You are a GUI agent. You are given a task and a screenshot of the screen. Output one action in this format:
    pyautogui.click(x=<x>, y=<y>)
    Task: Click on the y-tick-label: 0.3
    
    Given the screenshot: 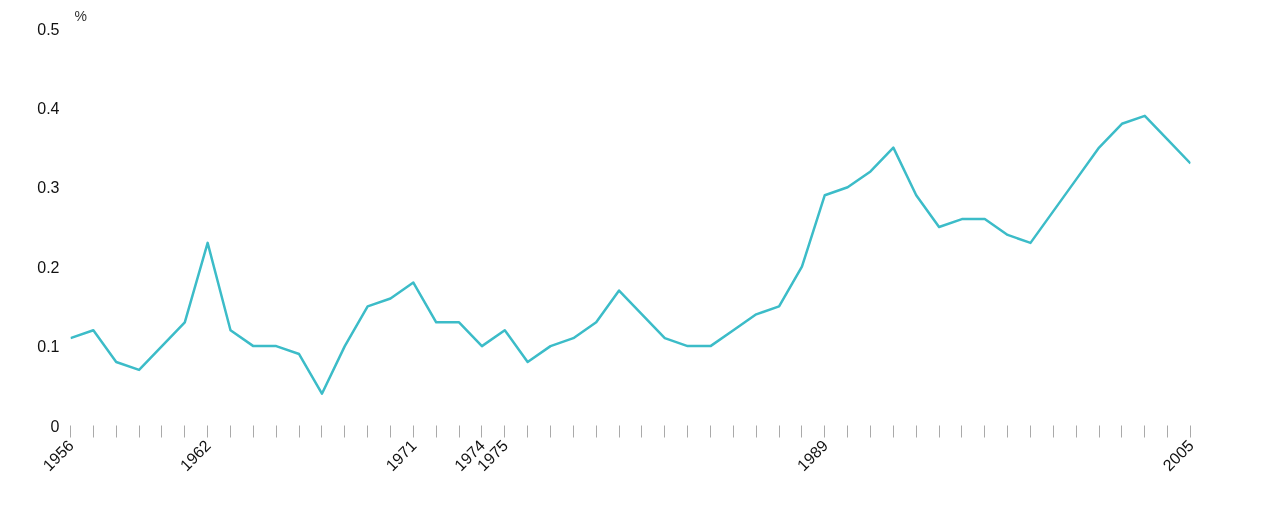 What is the action you would take?
    pyautogui.click(x=48, y=188)
    